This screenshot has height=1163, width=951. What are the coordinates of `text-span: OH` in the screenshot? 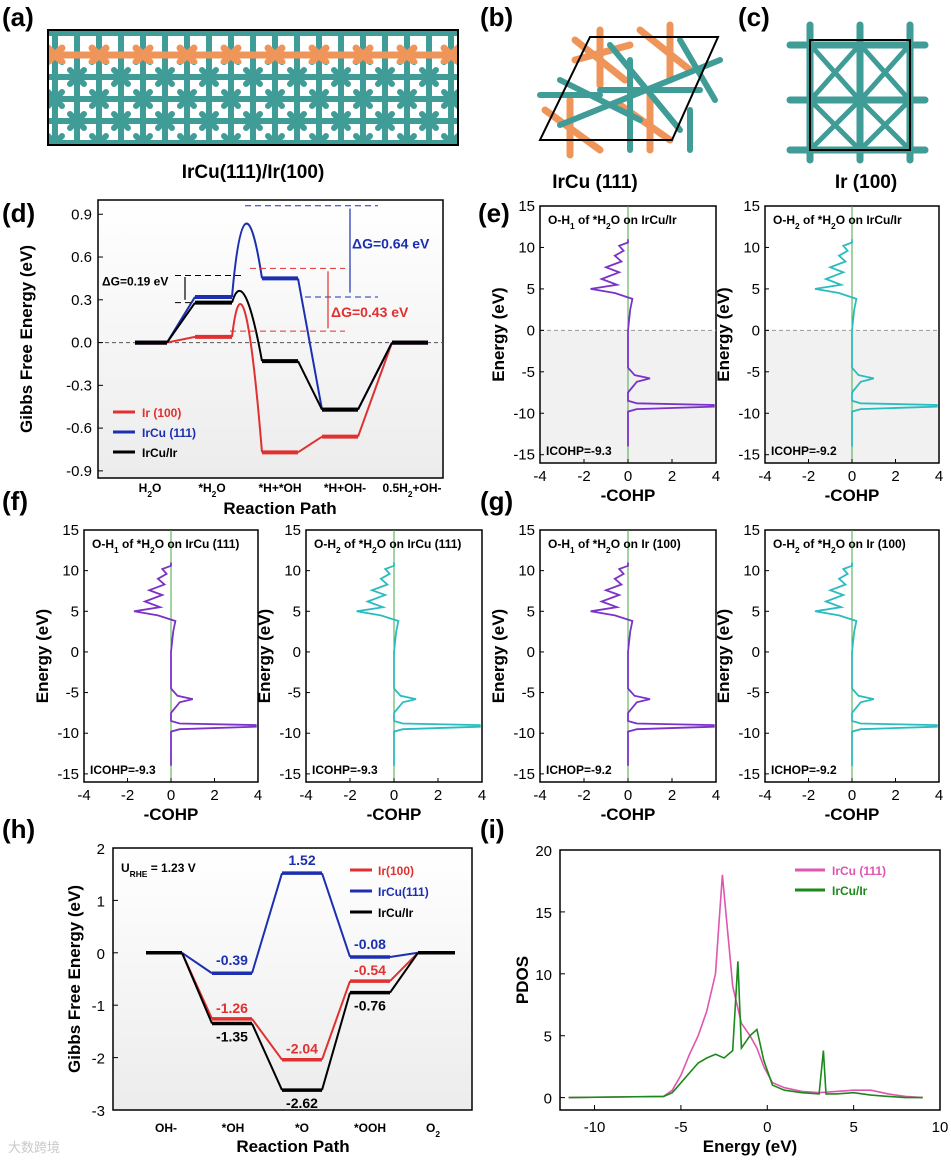 It's located at (164, 1128).